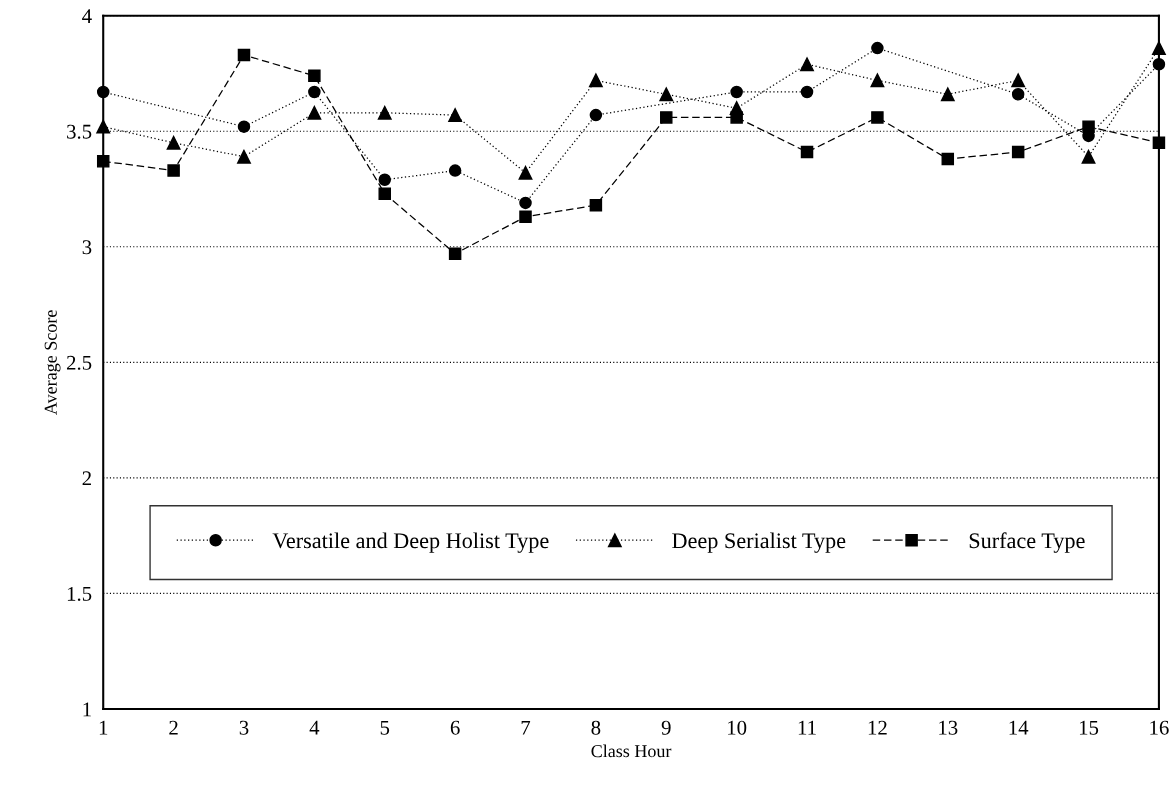 Image resolution: width=1173 pixels, height=786 pixels. I want to click on x-axis-title: Class Hour, so click(631, 751).